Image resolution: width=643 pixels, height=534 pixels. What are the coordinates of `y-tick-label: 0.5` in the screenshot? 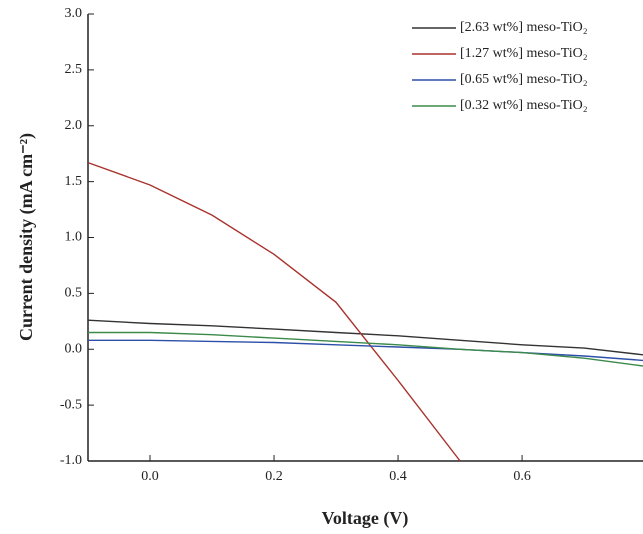 It's located at (74, 293).